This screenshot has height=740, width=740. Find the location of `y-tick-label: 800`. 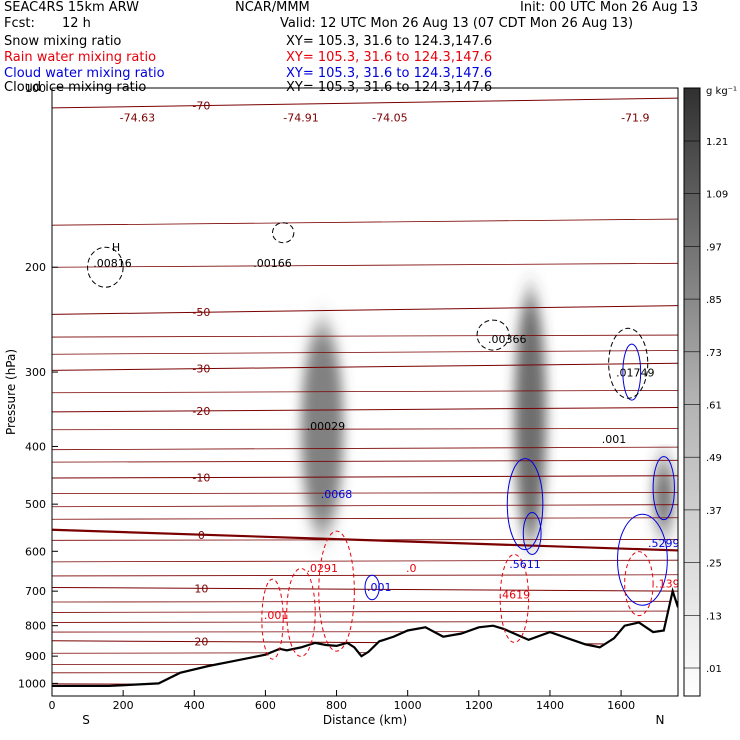

y-tick-label: 800 is located at coordinates (35, 626).